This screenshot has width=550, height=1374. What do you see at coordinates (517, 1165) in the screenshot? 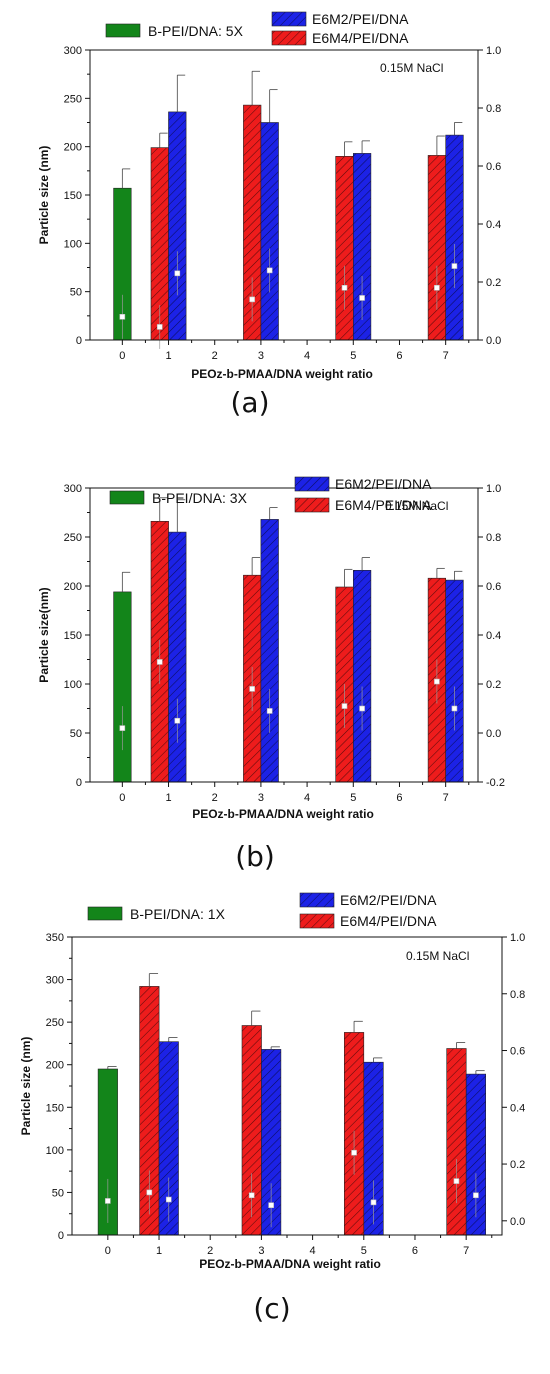
I see `panel-3-y2-tick-label: 0.2` at bounding box center [517, 1165].